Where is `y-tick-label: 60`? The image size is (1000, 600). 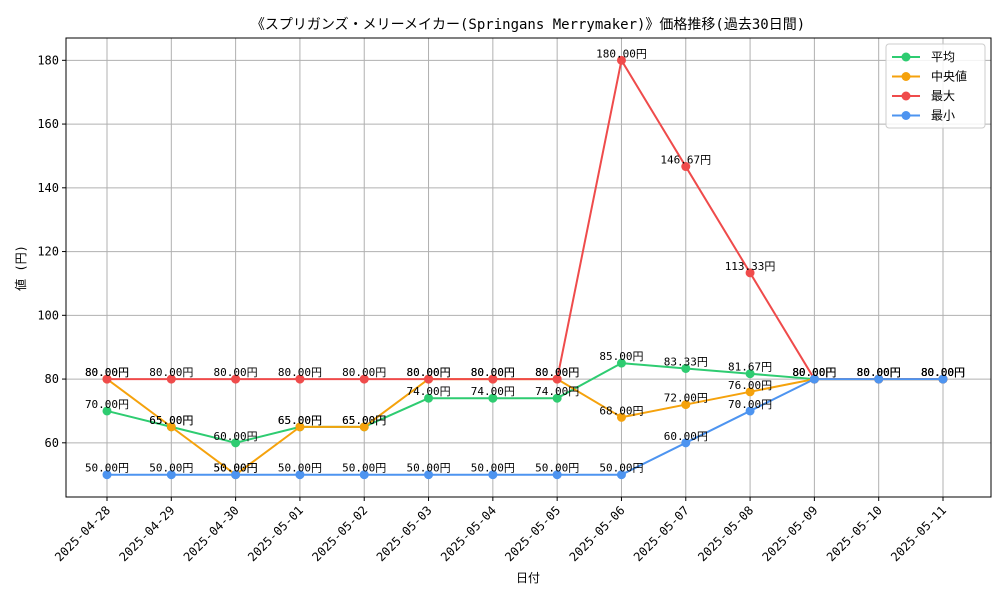
y-tick-label: 60 is located at coordinates (52, 443).